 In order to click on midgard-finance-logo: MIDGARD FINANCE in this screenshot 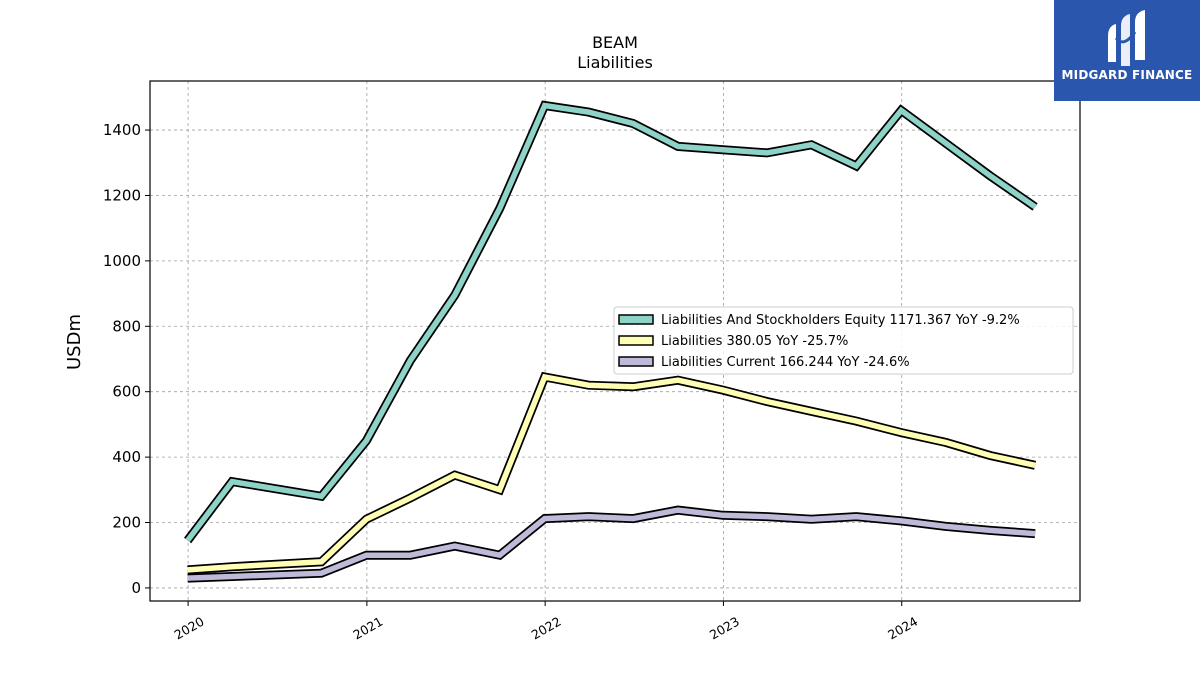, I will do `click(1127, 50)`.